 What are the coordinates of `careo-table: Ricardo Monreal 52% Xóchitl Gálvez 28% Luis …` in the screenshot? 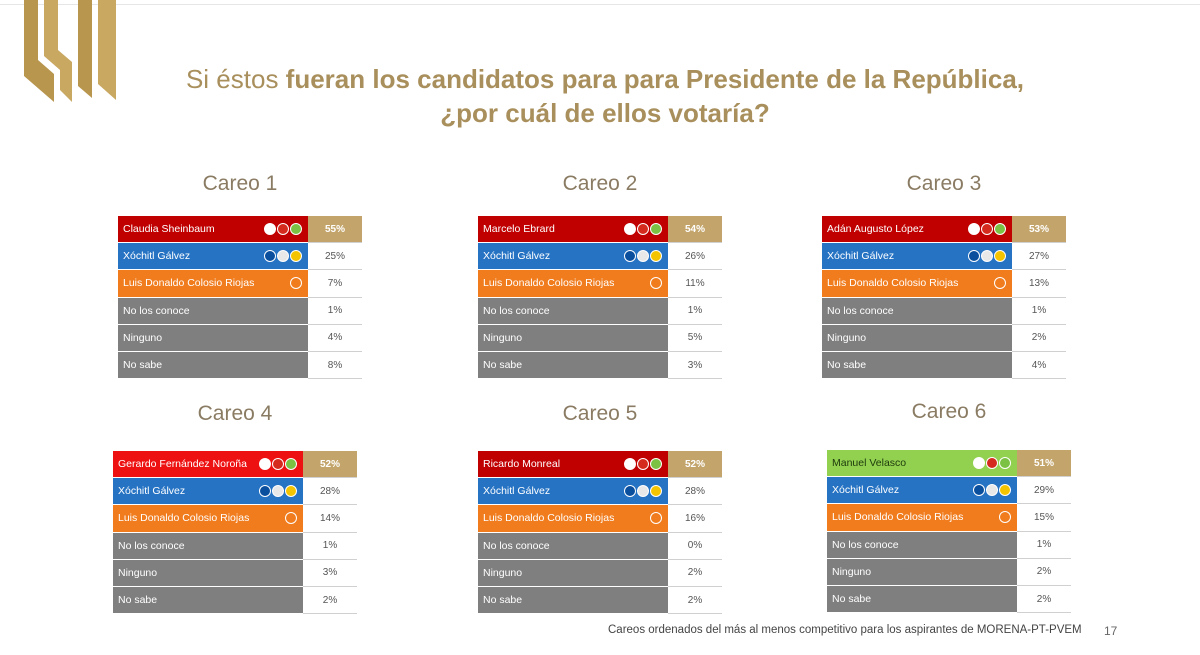 It's located at (600, 533).